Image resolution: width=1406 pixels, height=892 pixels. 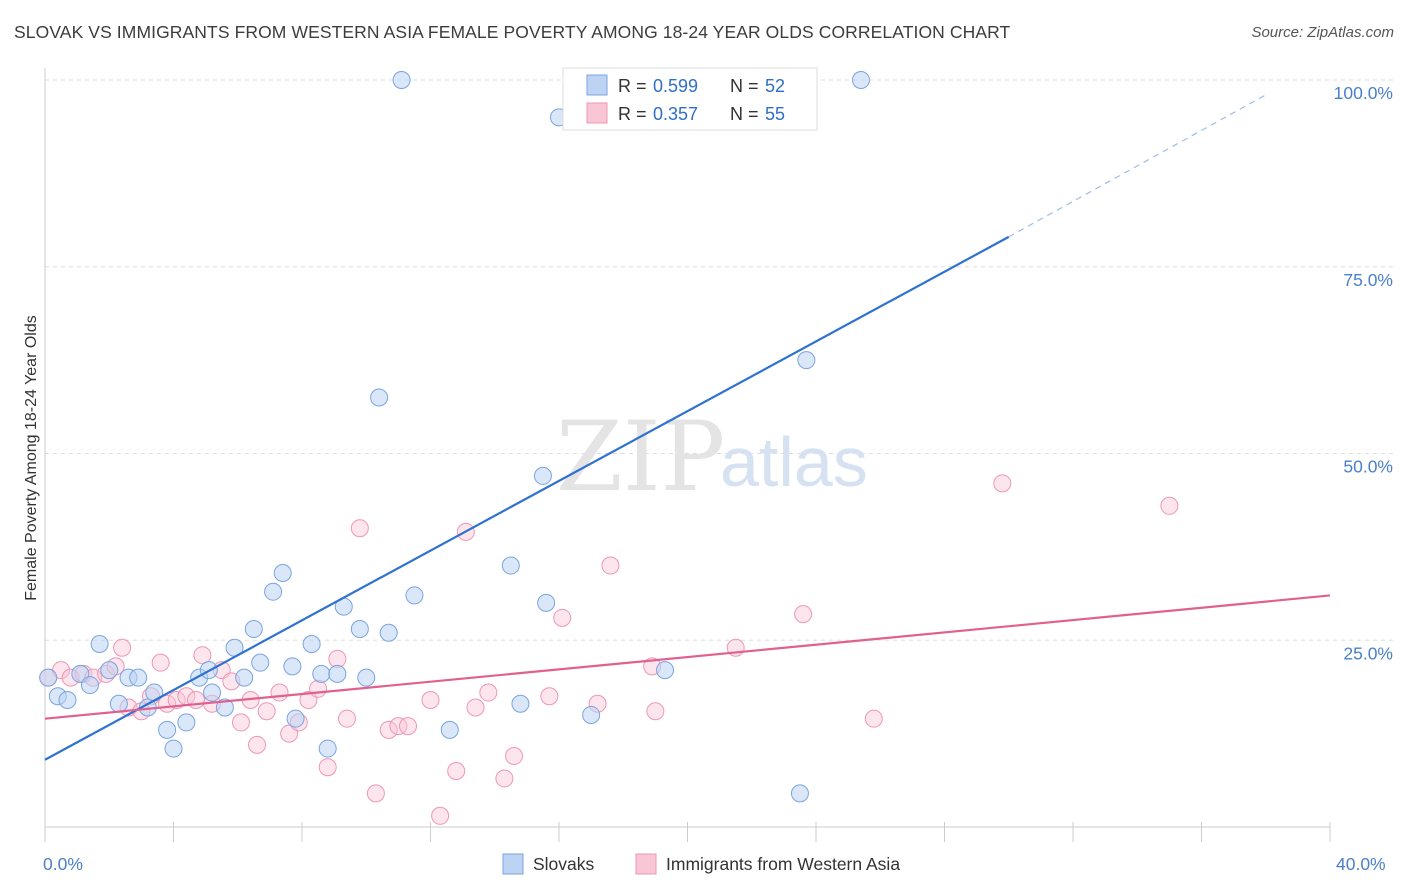 What do you see at coordinates (63, 864) in the screenshot?
I see `x-tick-label-min: 0.0%` at bounding box center [63, 864].